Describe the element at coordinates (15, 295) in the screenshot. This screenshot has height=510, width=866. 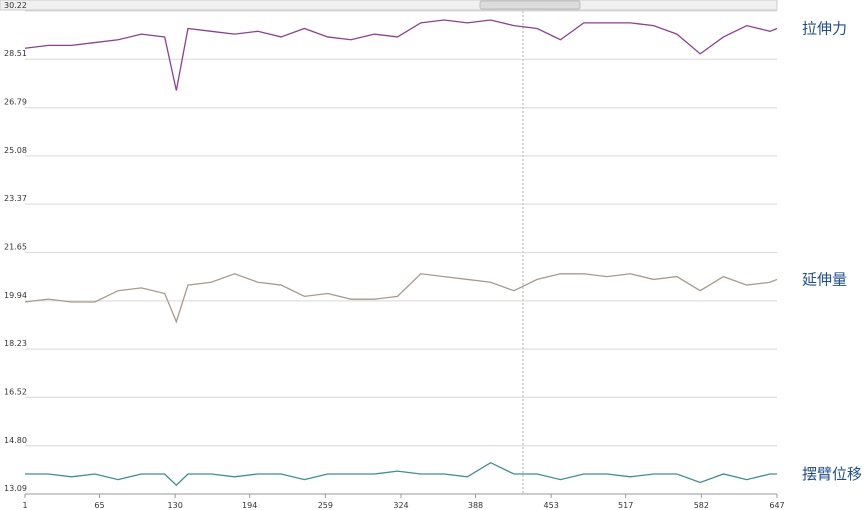
I see `y-tick-label: 19.94` at that location.